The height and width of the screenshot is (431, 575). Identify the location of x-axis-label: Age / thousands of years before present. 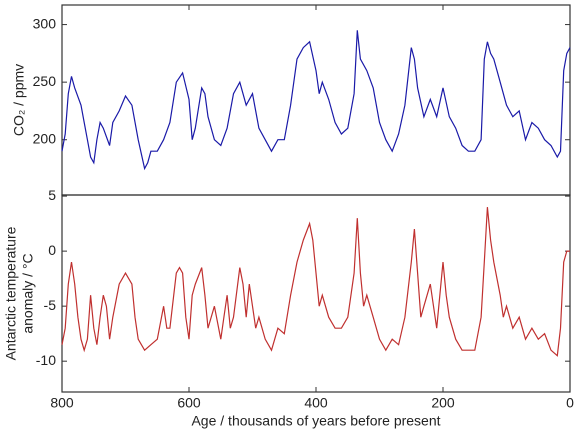
(315, 421).